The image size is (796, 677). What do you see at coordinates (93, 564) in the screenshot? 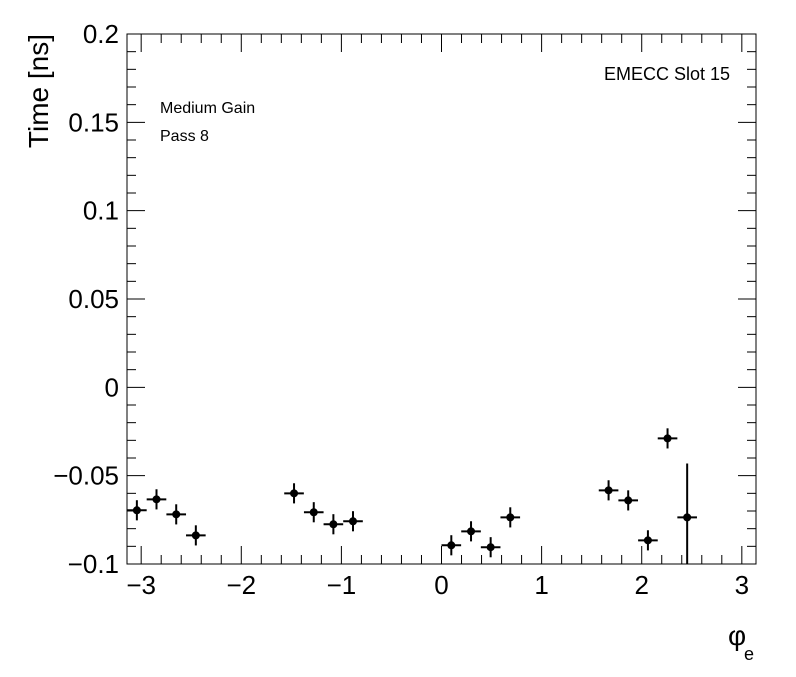
I see `y-tick-label: −0.1` at bounding box center [93, 564].